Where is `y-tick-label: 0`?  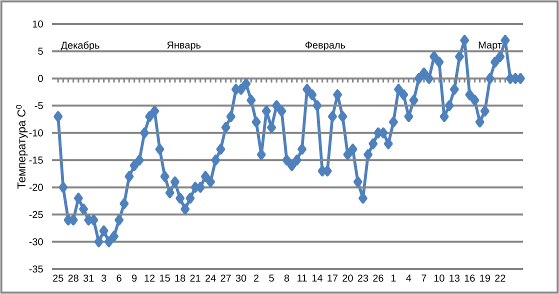
y-tick-label: 0 is located at coordinates (40, 78).